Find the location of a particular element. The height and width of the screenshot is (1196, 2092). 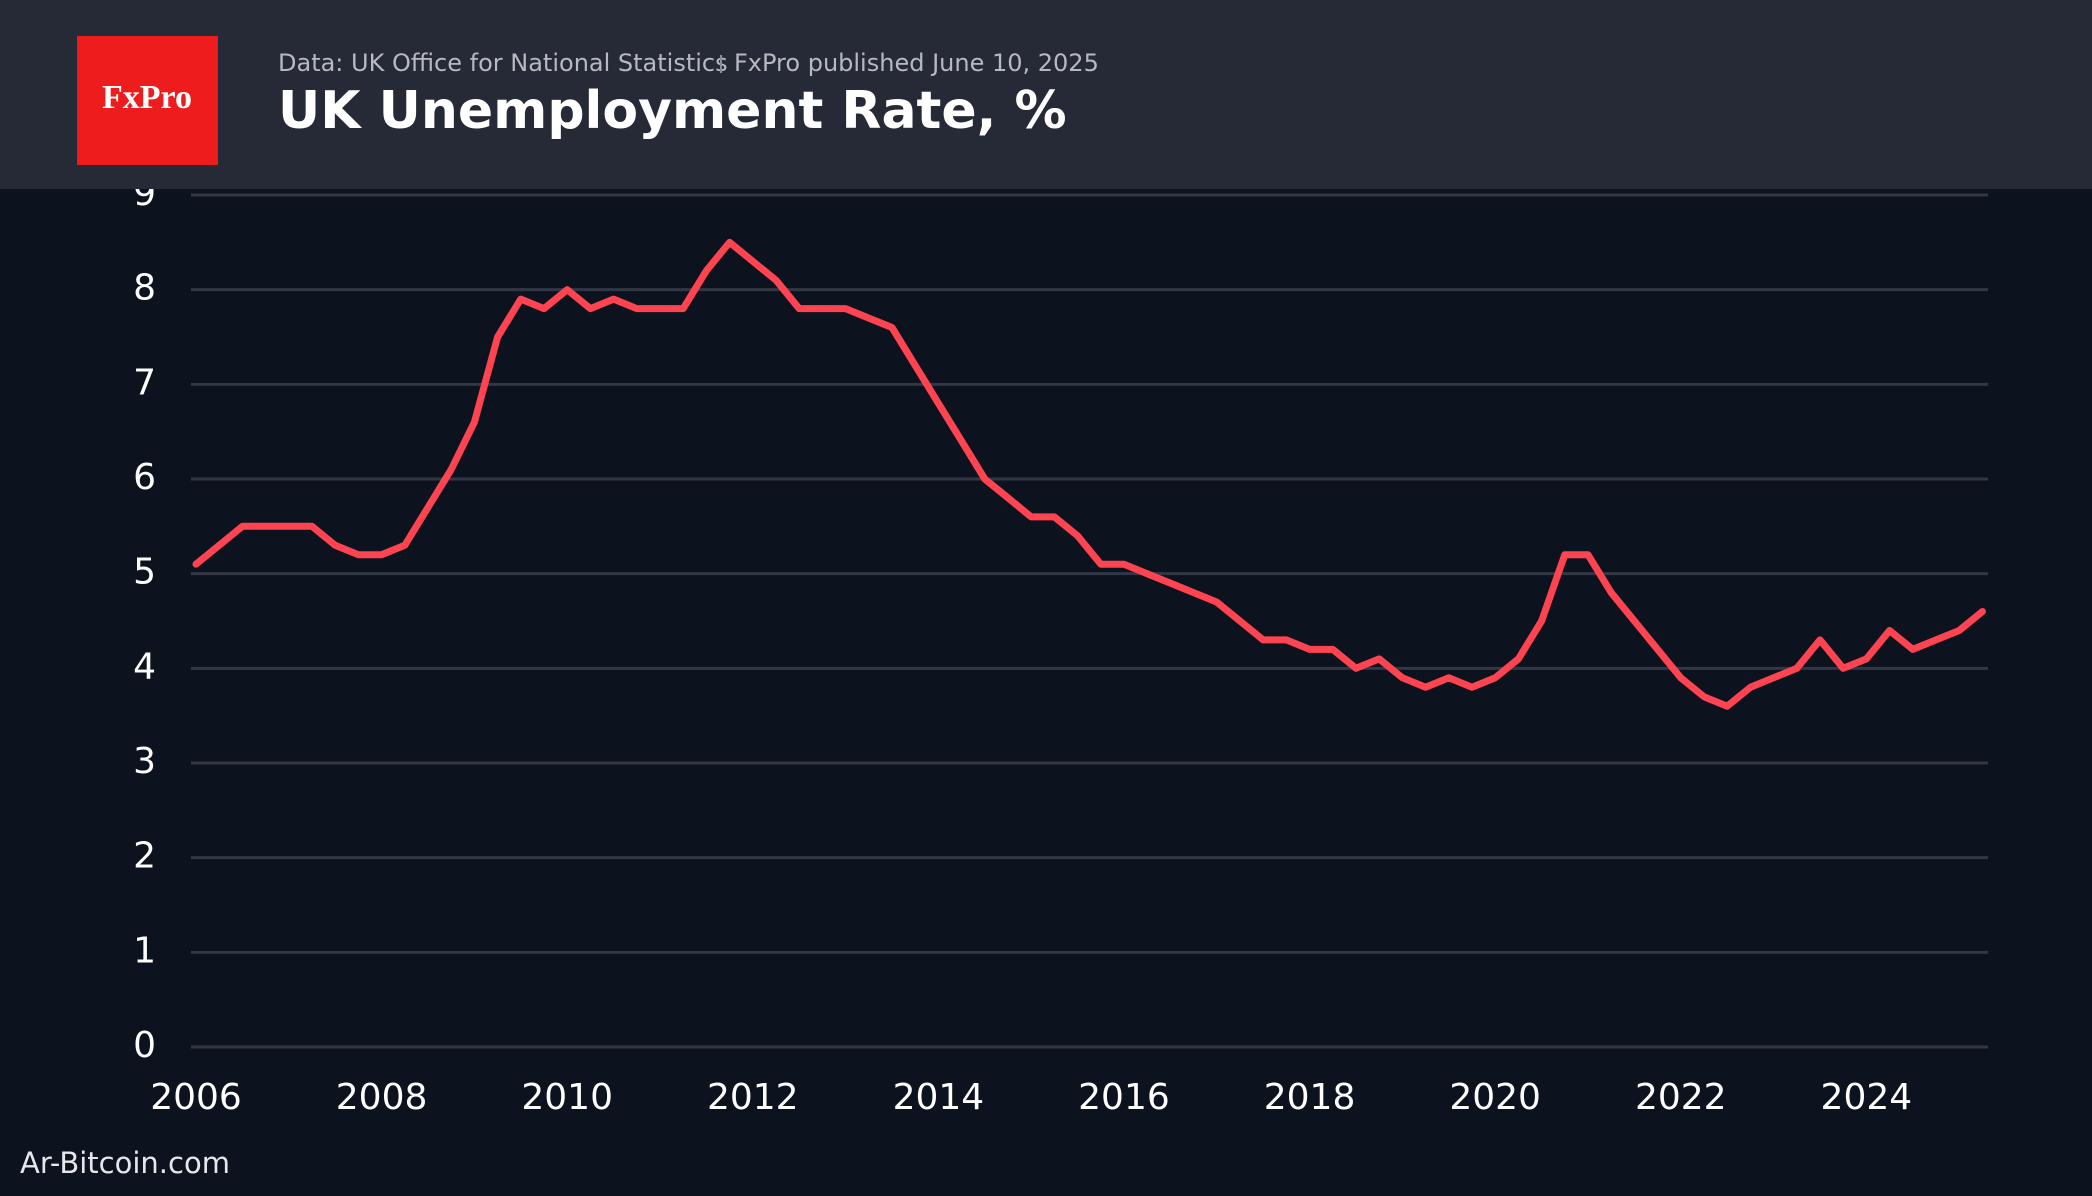

y-tick-label: 5 is located at coordinates (144, 572).